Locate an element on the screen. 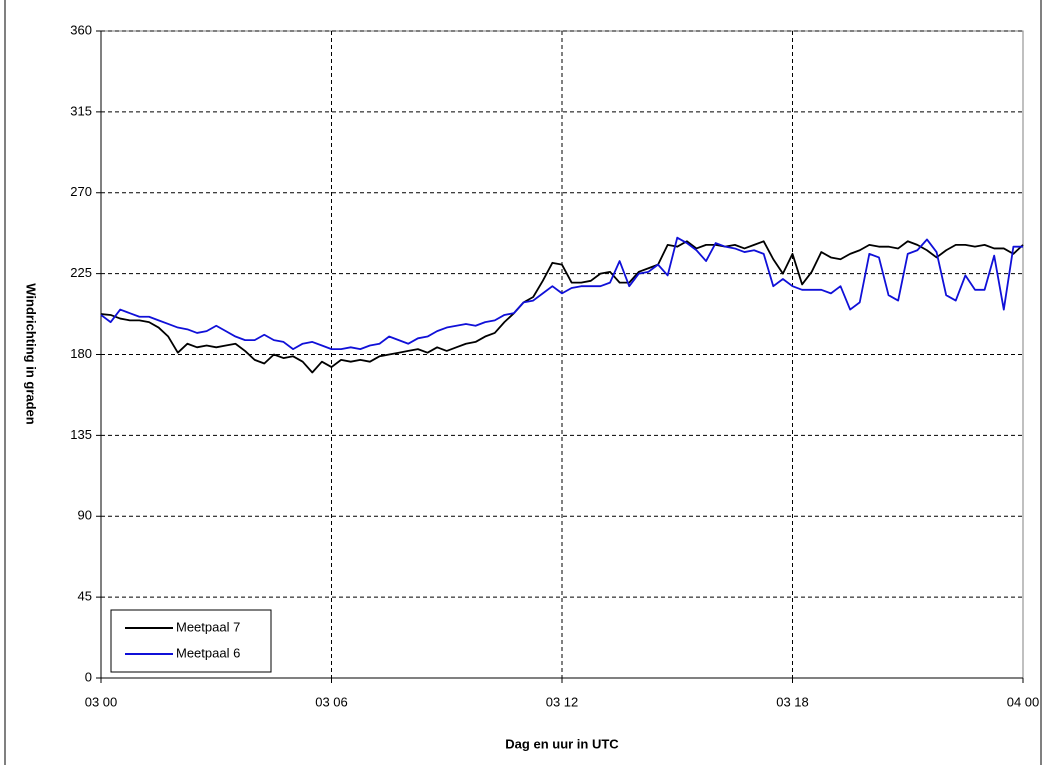 This screenshot has width=1046, height=765. legend-label: Meetpaal 6 is located at coordinates (208, 652).